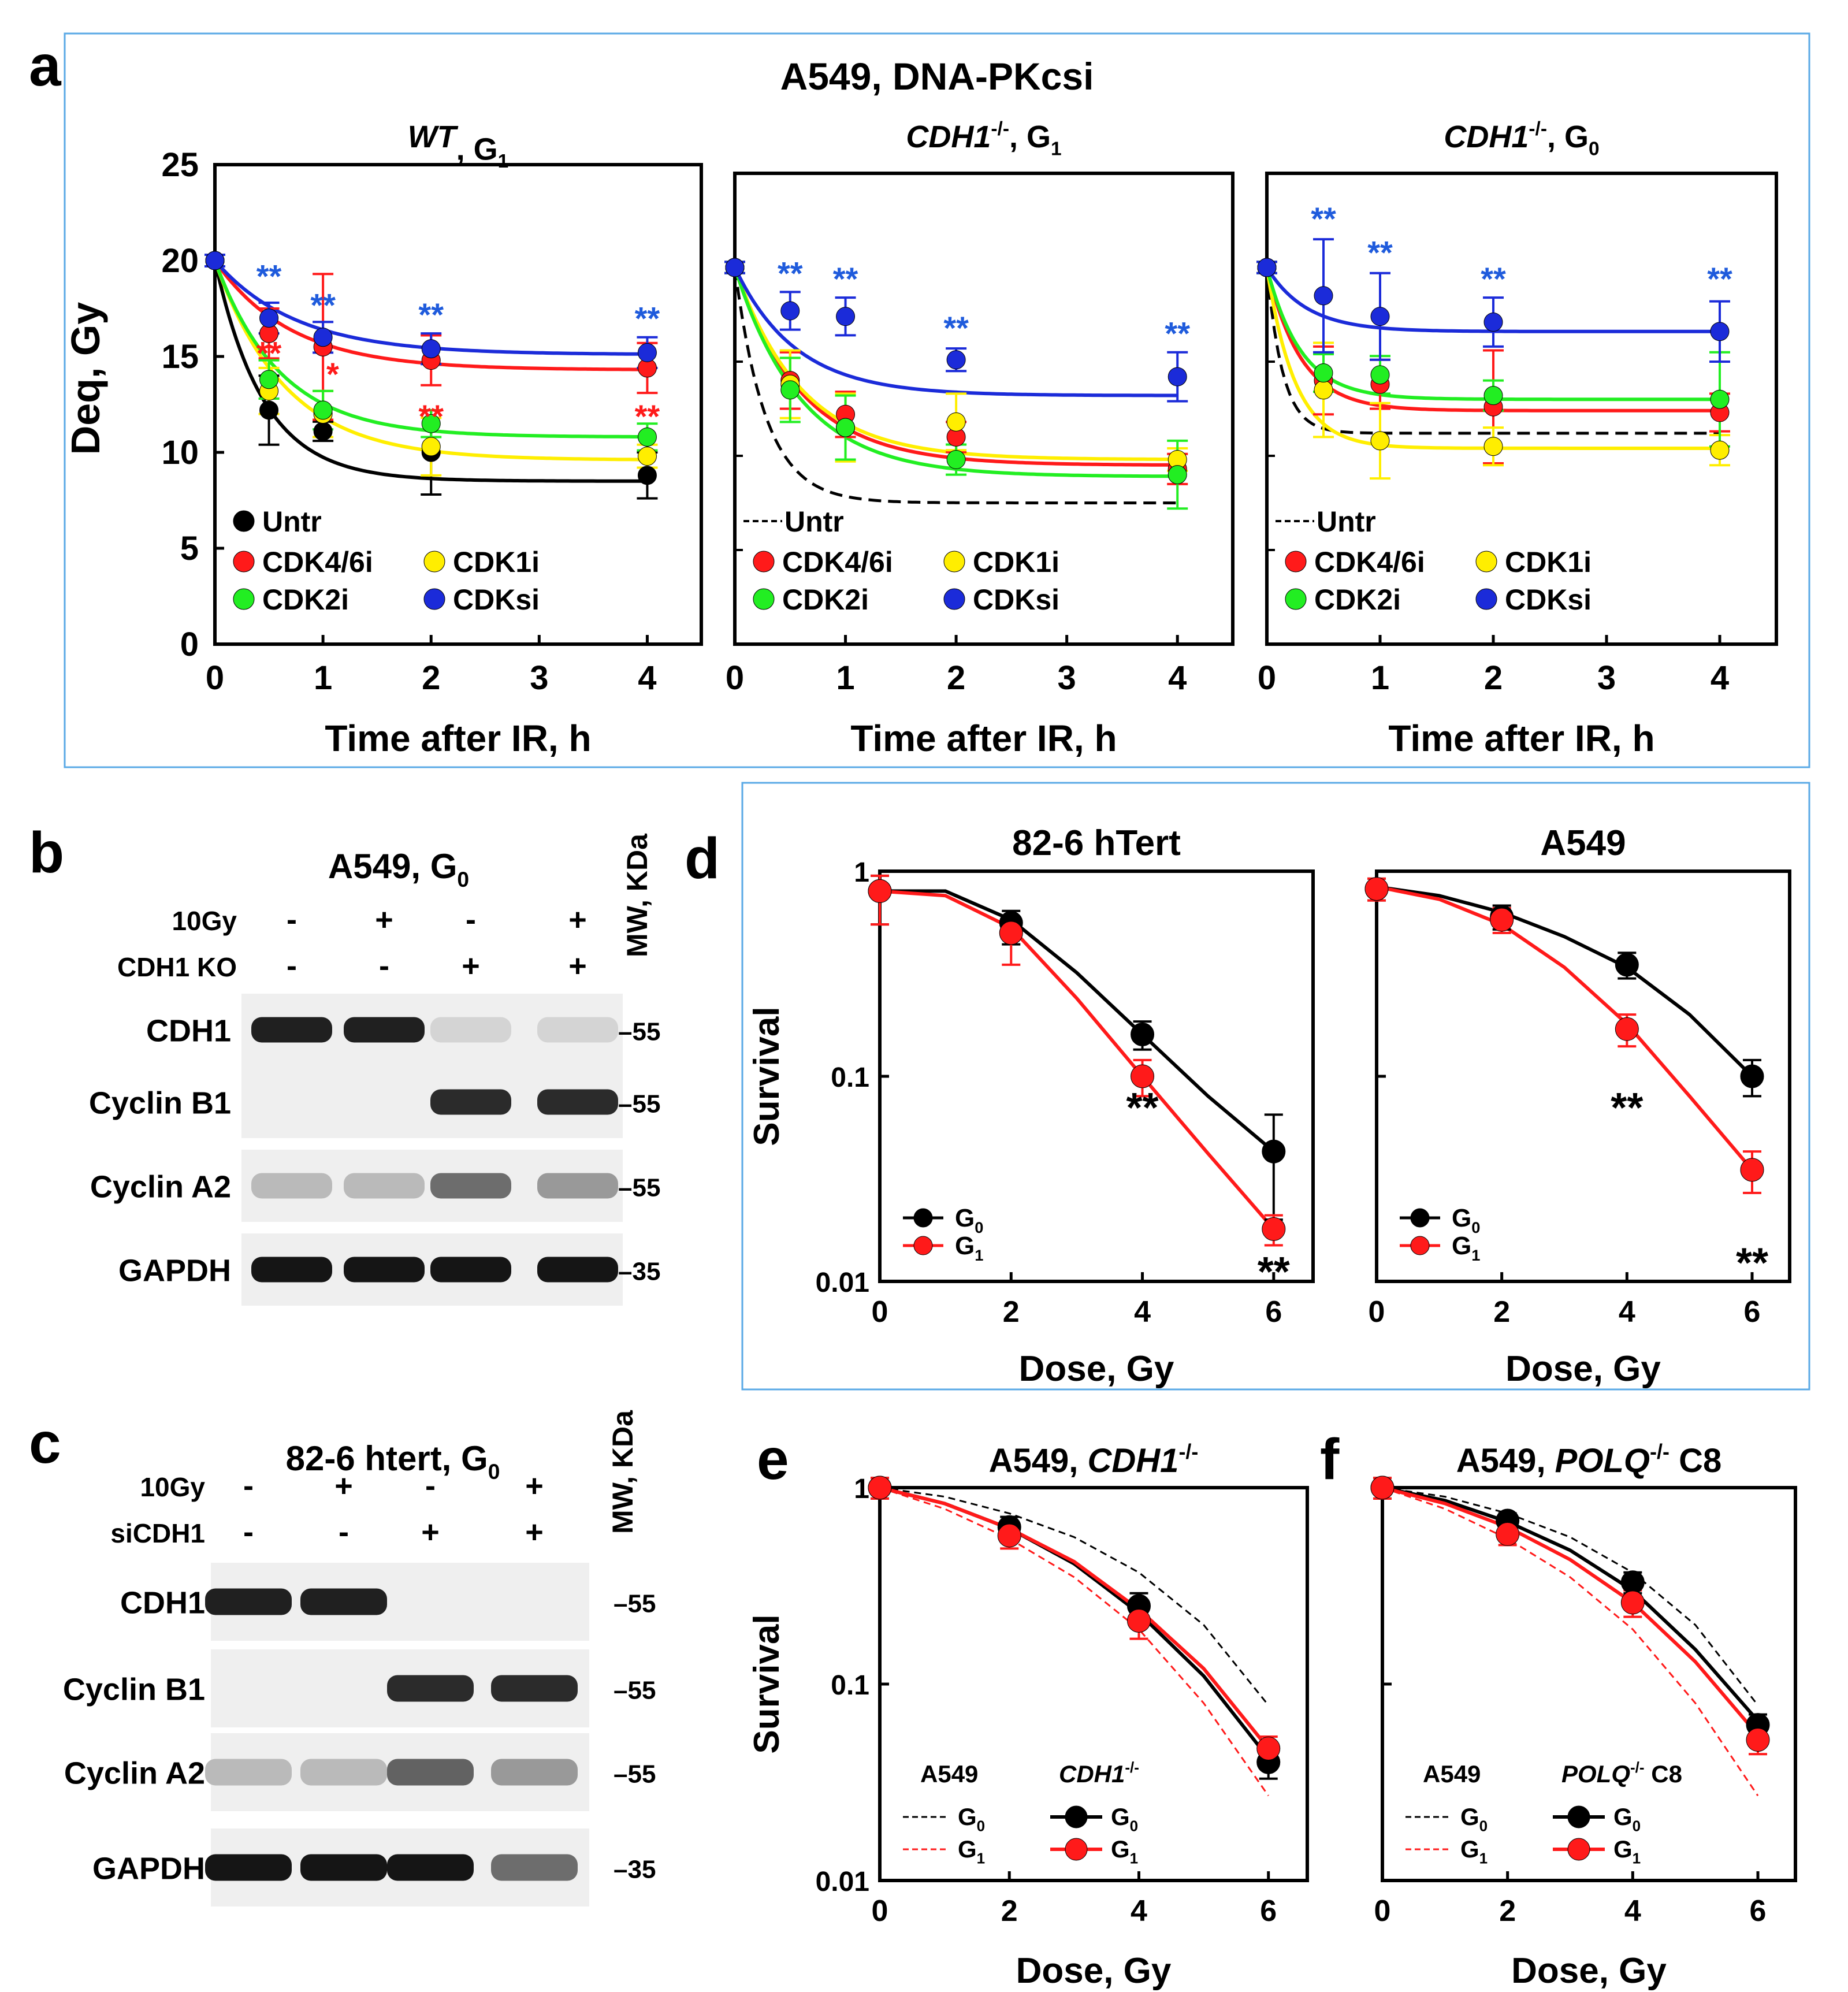 This screenshot has height=1992, width=1848. Describe the element at coordinates (1474, 1819) in the screenshot. I see `legend-label: G0` at that location.